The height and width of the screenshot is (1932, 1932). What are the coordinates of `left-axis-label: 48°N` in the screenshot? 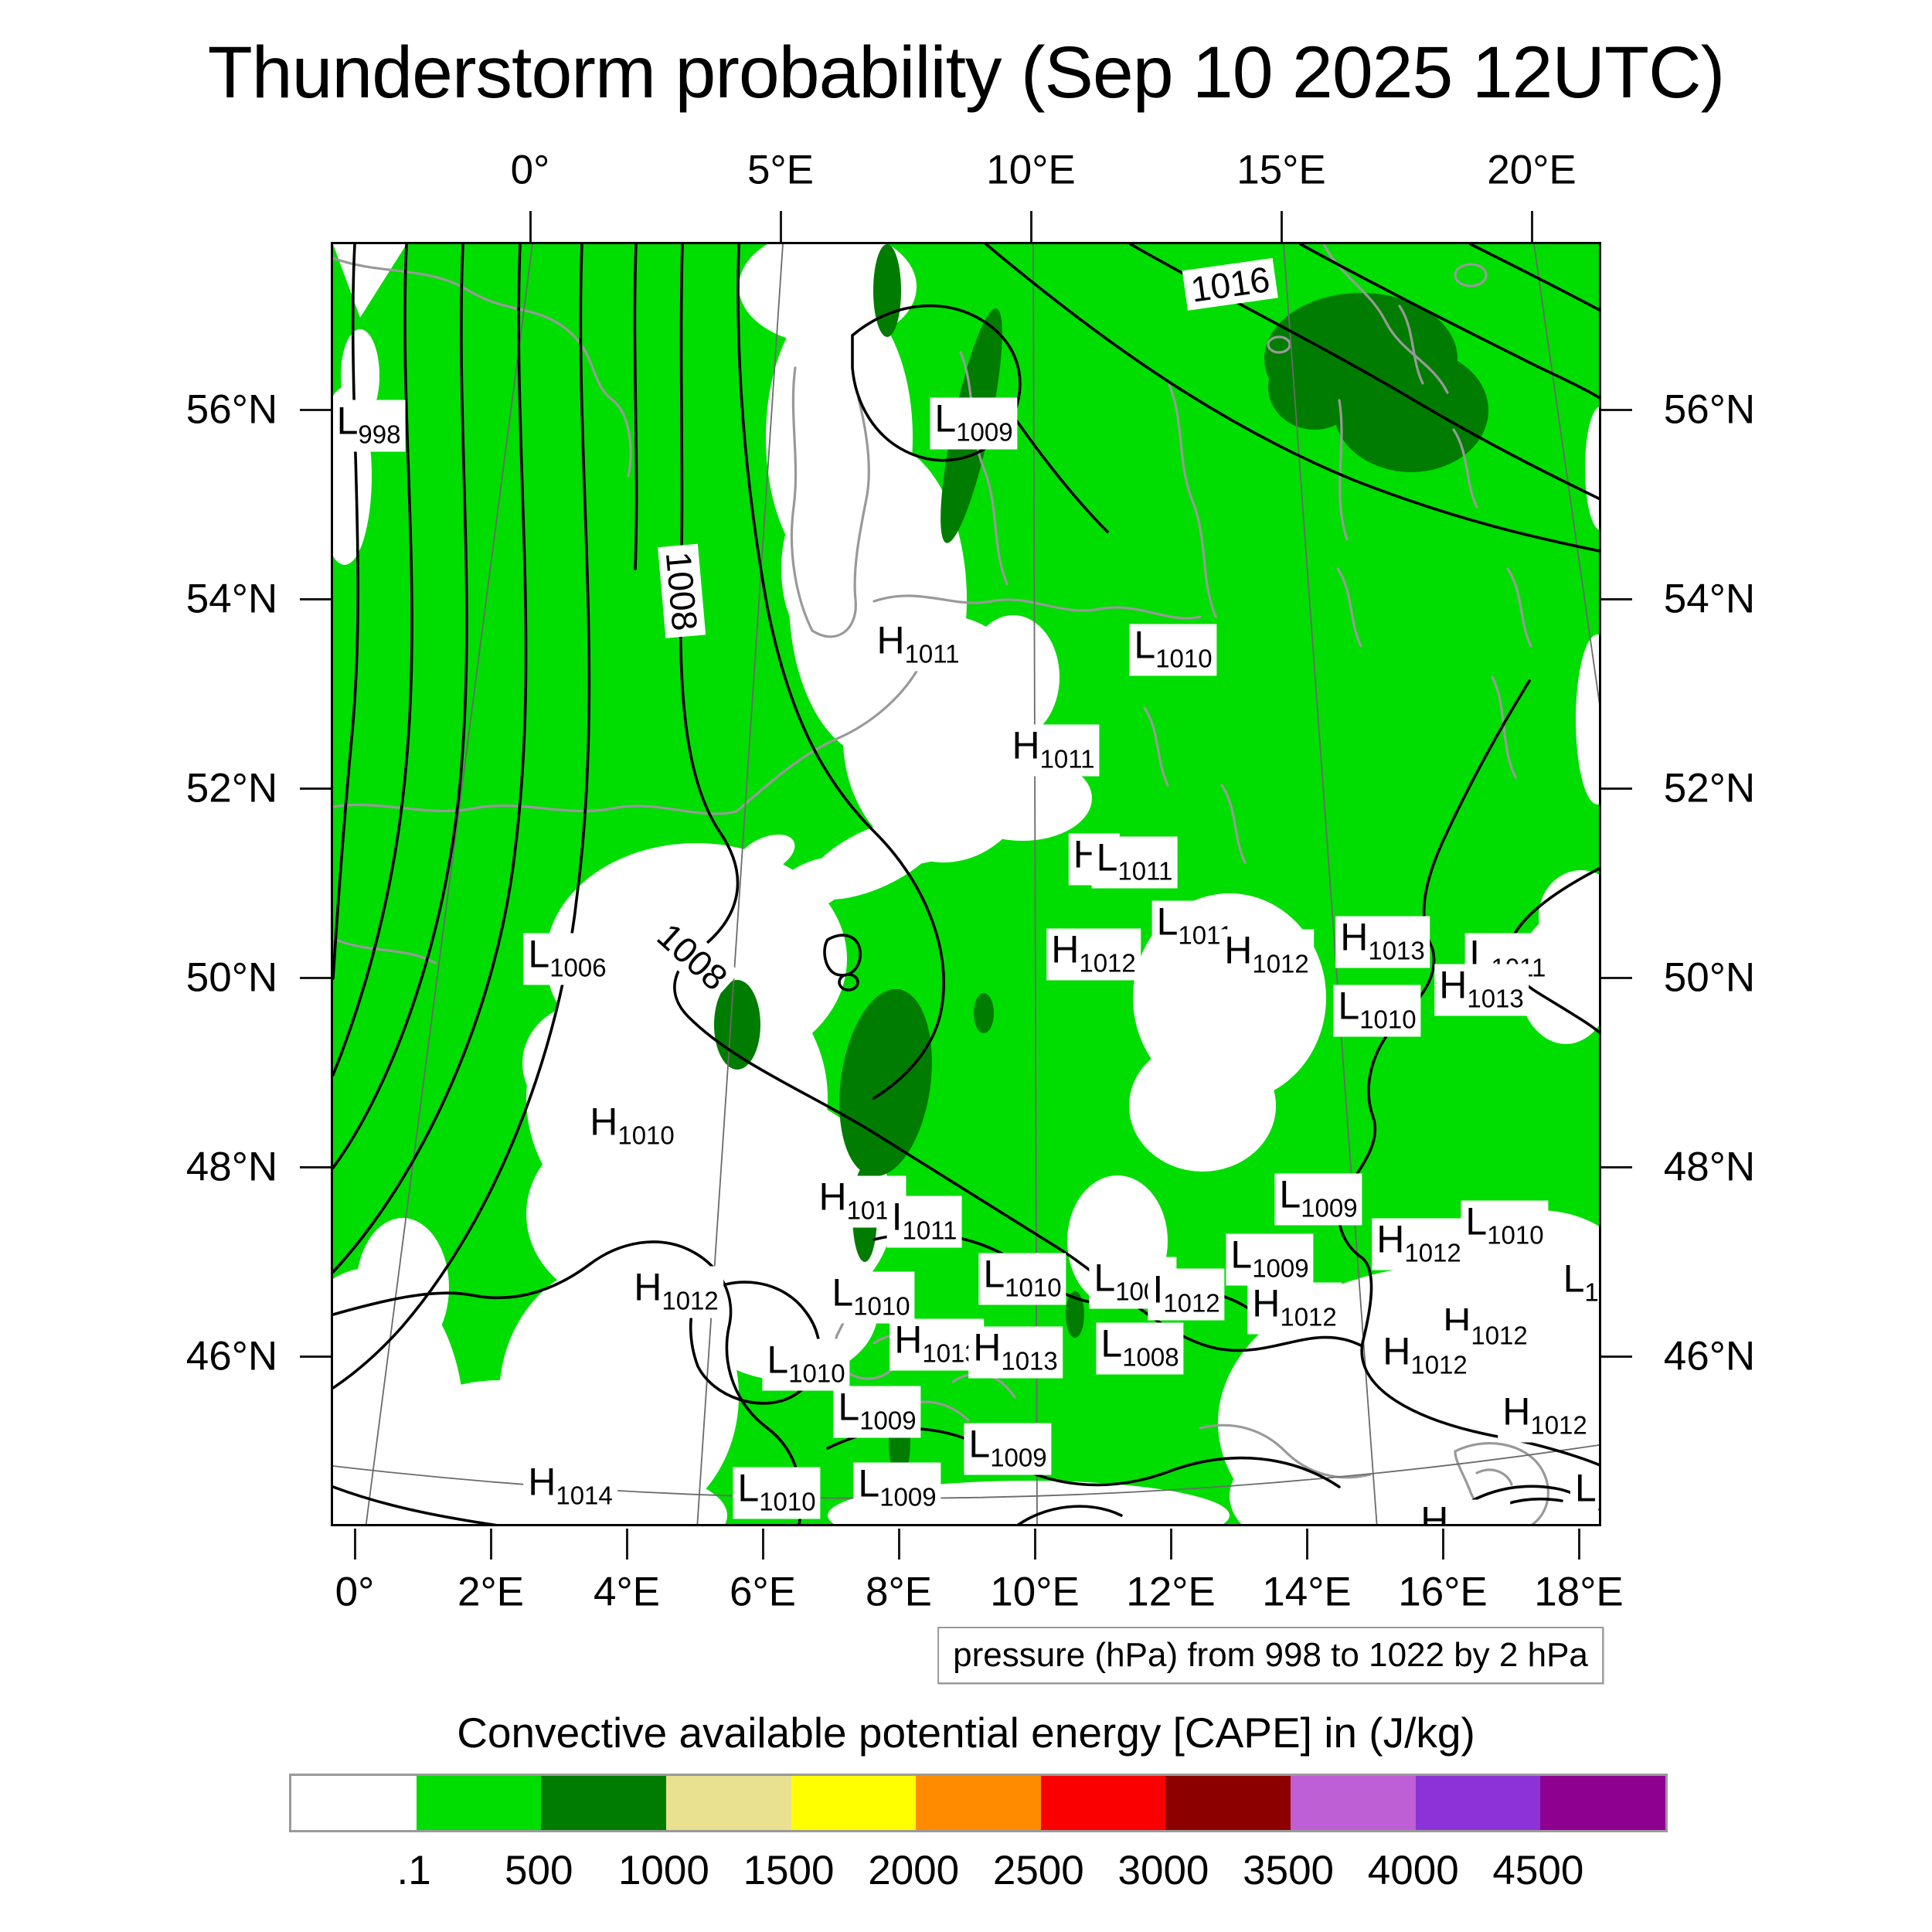 It's located at (232, 1167).